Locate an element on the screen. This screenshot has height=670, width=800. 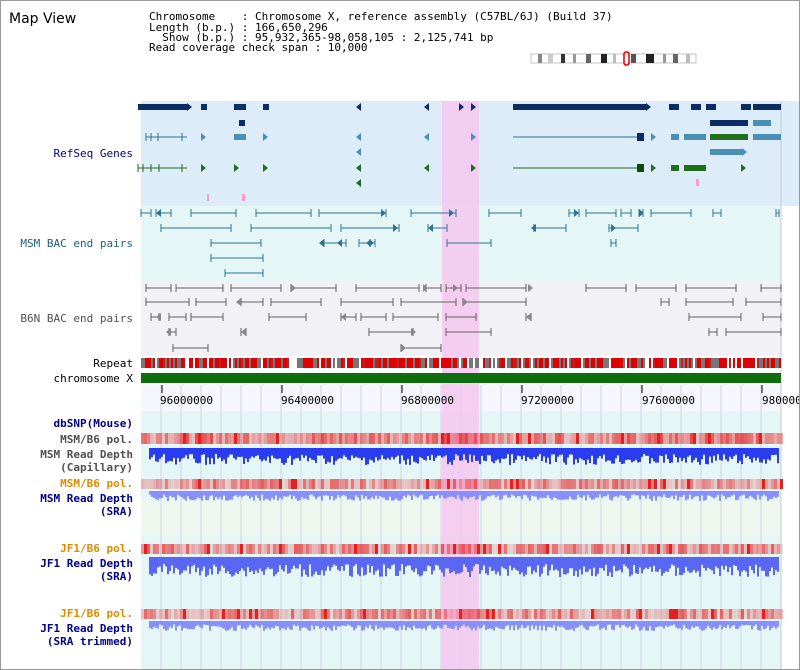
track-label-msm-bac: MSM BAC end pairs is located at coordinates (76, 243).